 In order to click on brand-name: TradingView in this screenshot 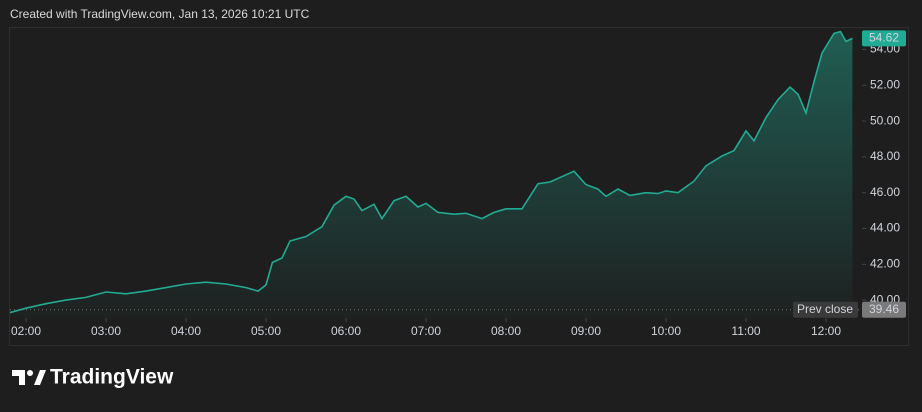, I will do `click(112, 377)`.